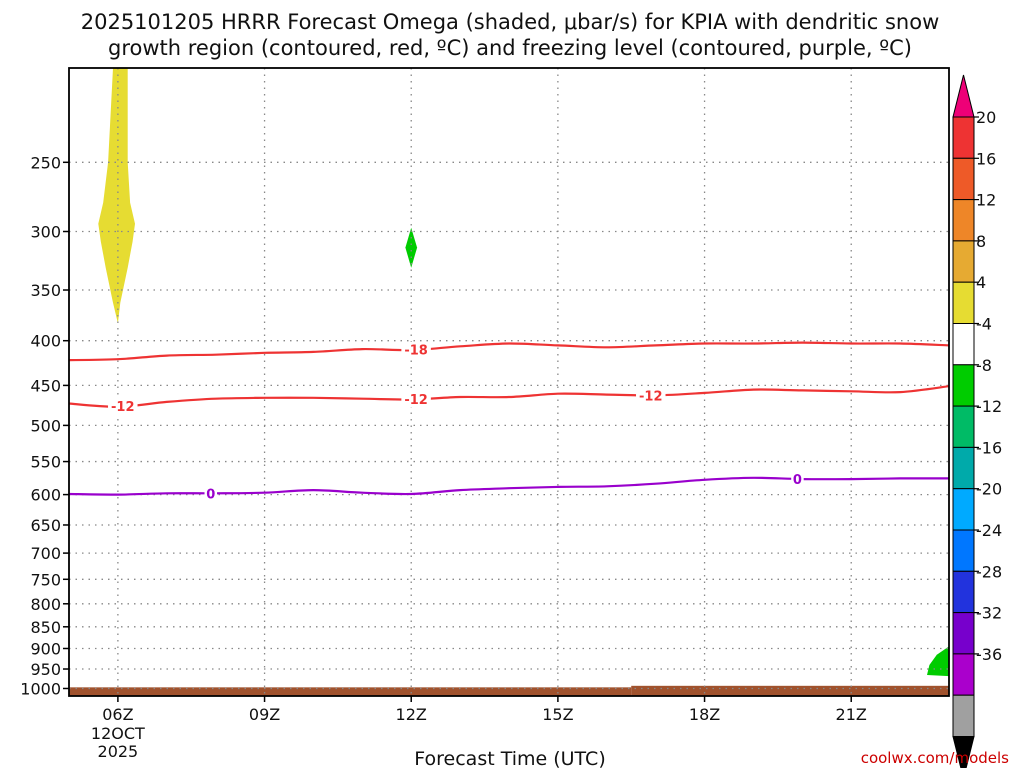 This screenshot has height=768, width=1024. Describe the element at coordinates (509, 351) in the screenshot. I see `contour-line-18-c-isotherm` at that location.